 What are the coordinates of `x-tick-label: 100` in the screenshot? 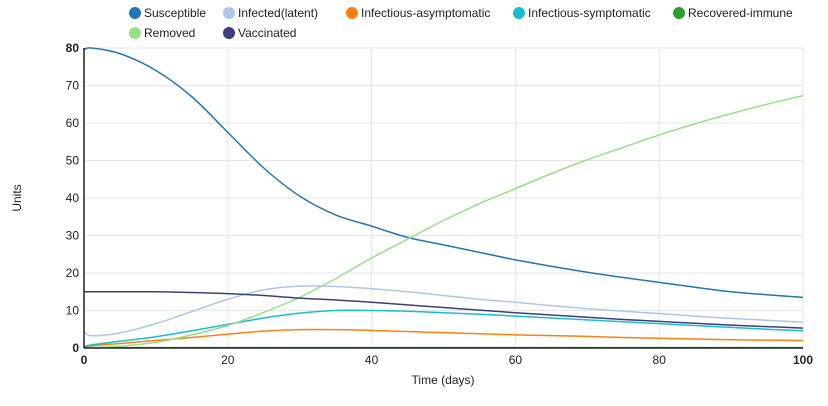 It's located at (803, 360).